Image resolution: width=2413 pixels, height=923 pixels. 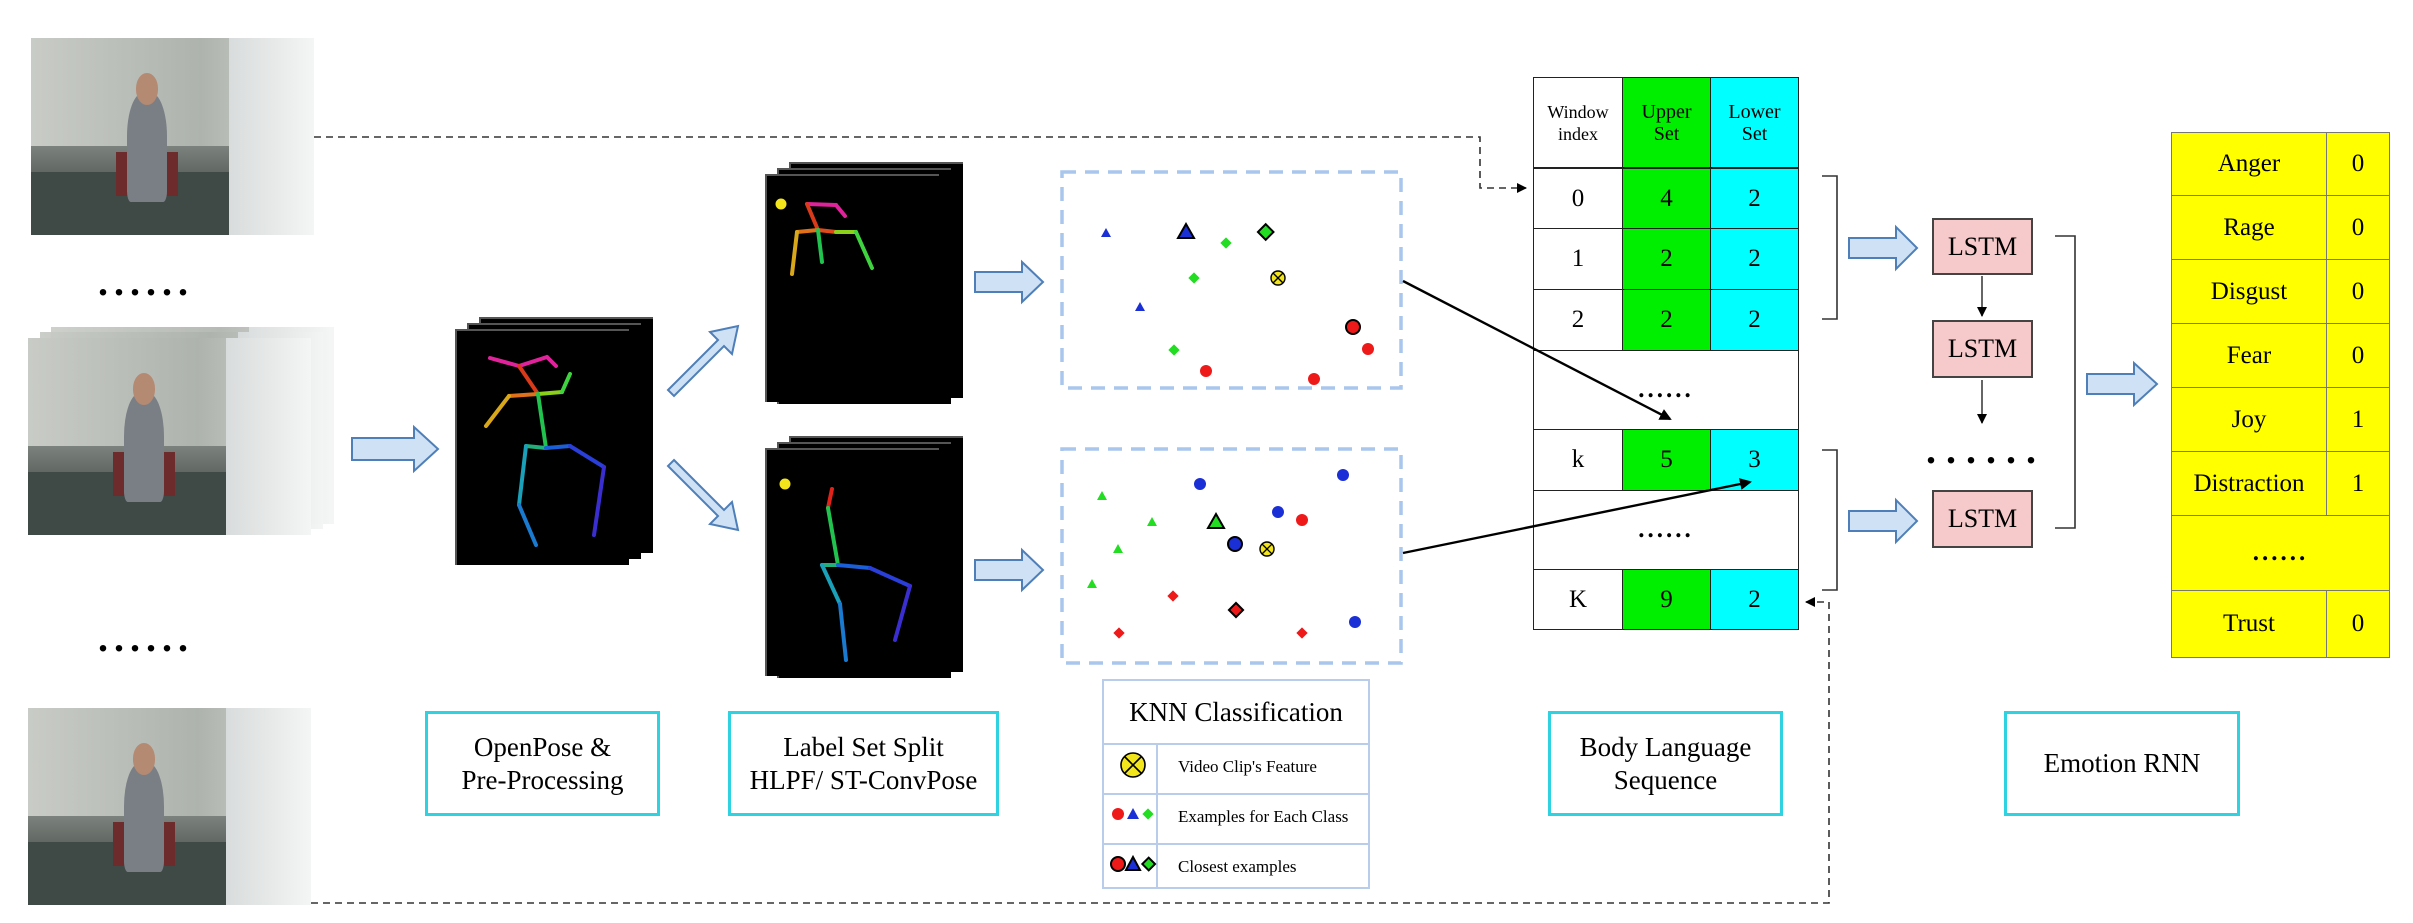 I want to click on block-arrow-lower-knn, so click(x=1009, y=570).